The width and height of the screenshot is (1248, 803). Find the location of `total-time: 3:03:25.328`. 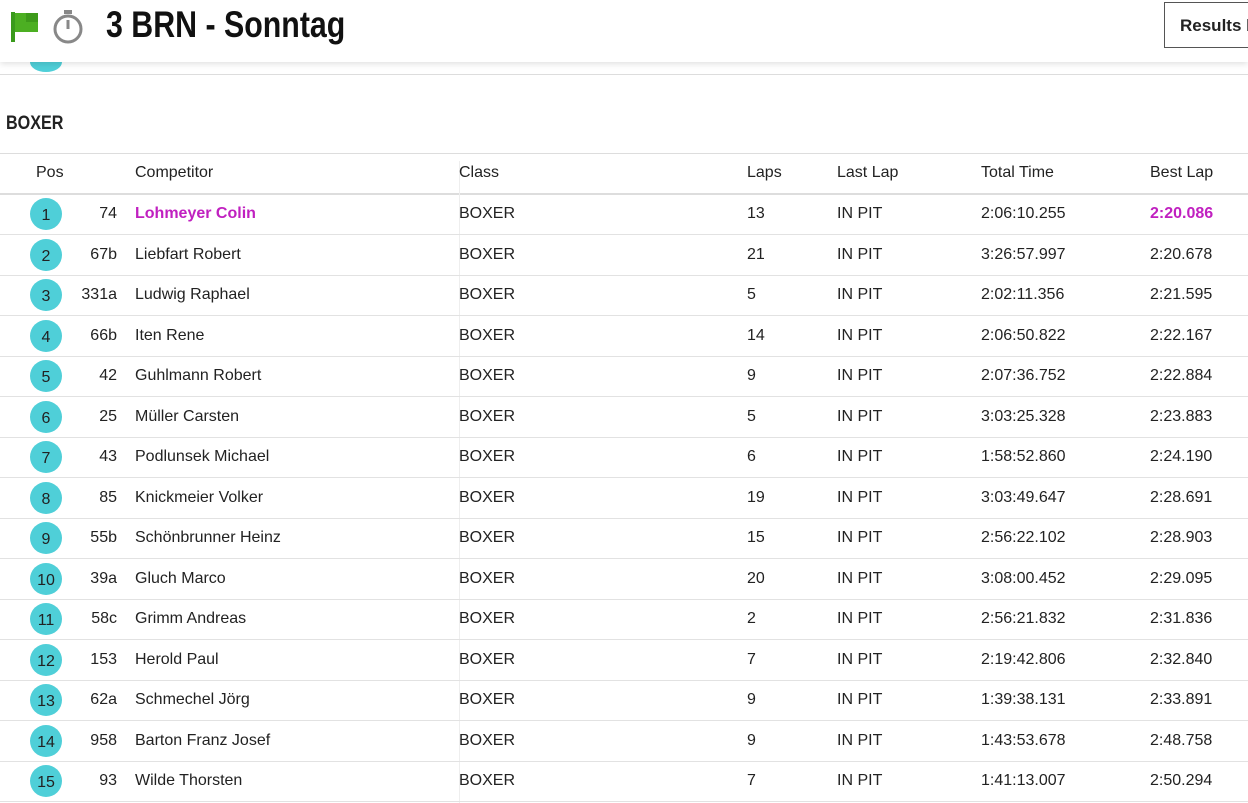

total-time: 3:03:25.328 is located at coordinates (1023, 416).